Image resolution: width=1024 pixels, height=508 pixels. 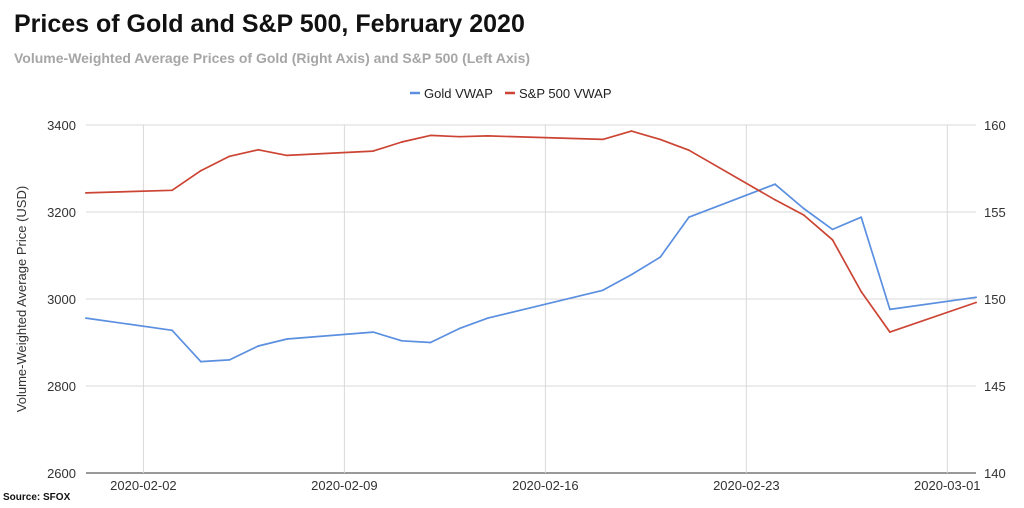 What do you see at coordinates (37, 497) in the screenshot?
I see `source-note: Source: SFOX` at bounding box center [37, 497].